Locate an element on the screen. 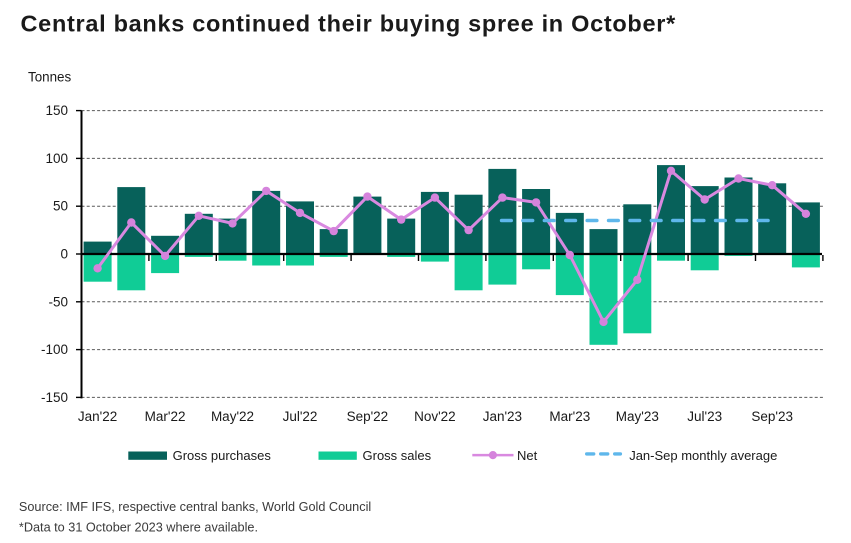 The image size is (851, 543). svg-text: Mar'22 is located at coordinates (165, 416).